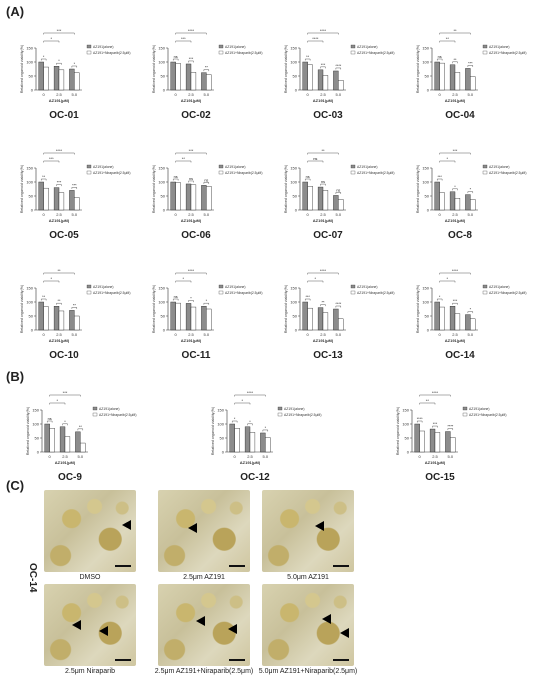 This screenshot has height=675, width=550. What do you see at coordinates (64, 115) in the screenshot?
I see `chart-title: OC-01` at bounding box center [64, 115].